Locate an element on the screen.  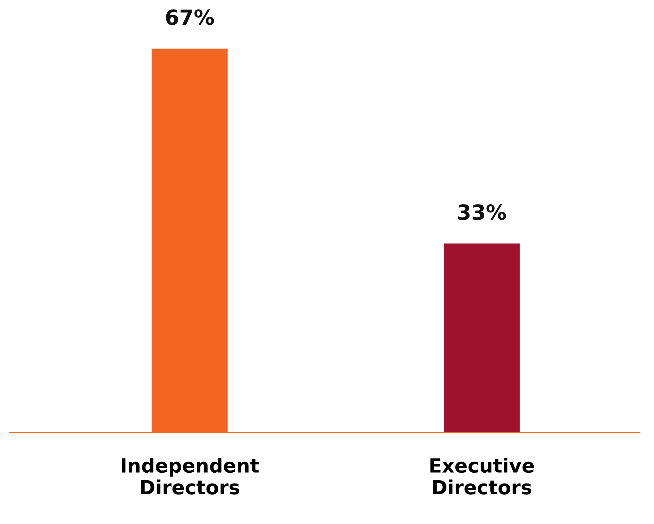
data-label: 67% is located at coordinates (190, 18).